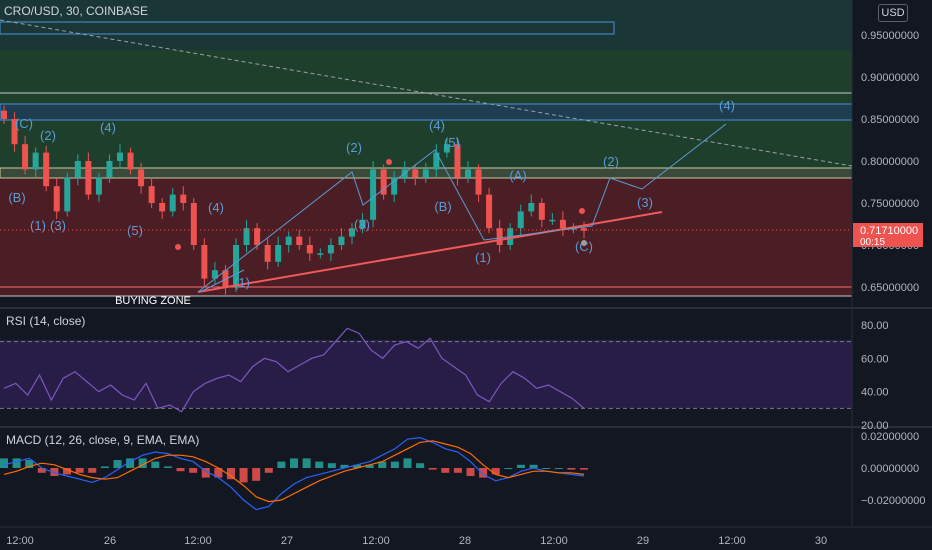  What do you see at coordinates (110, 541) in the screenshot?
I see `time-tick: 26` at bounding box center [110, 541].